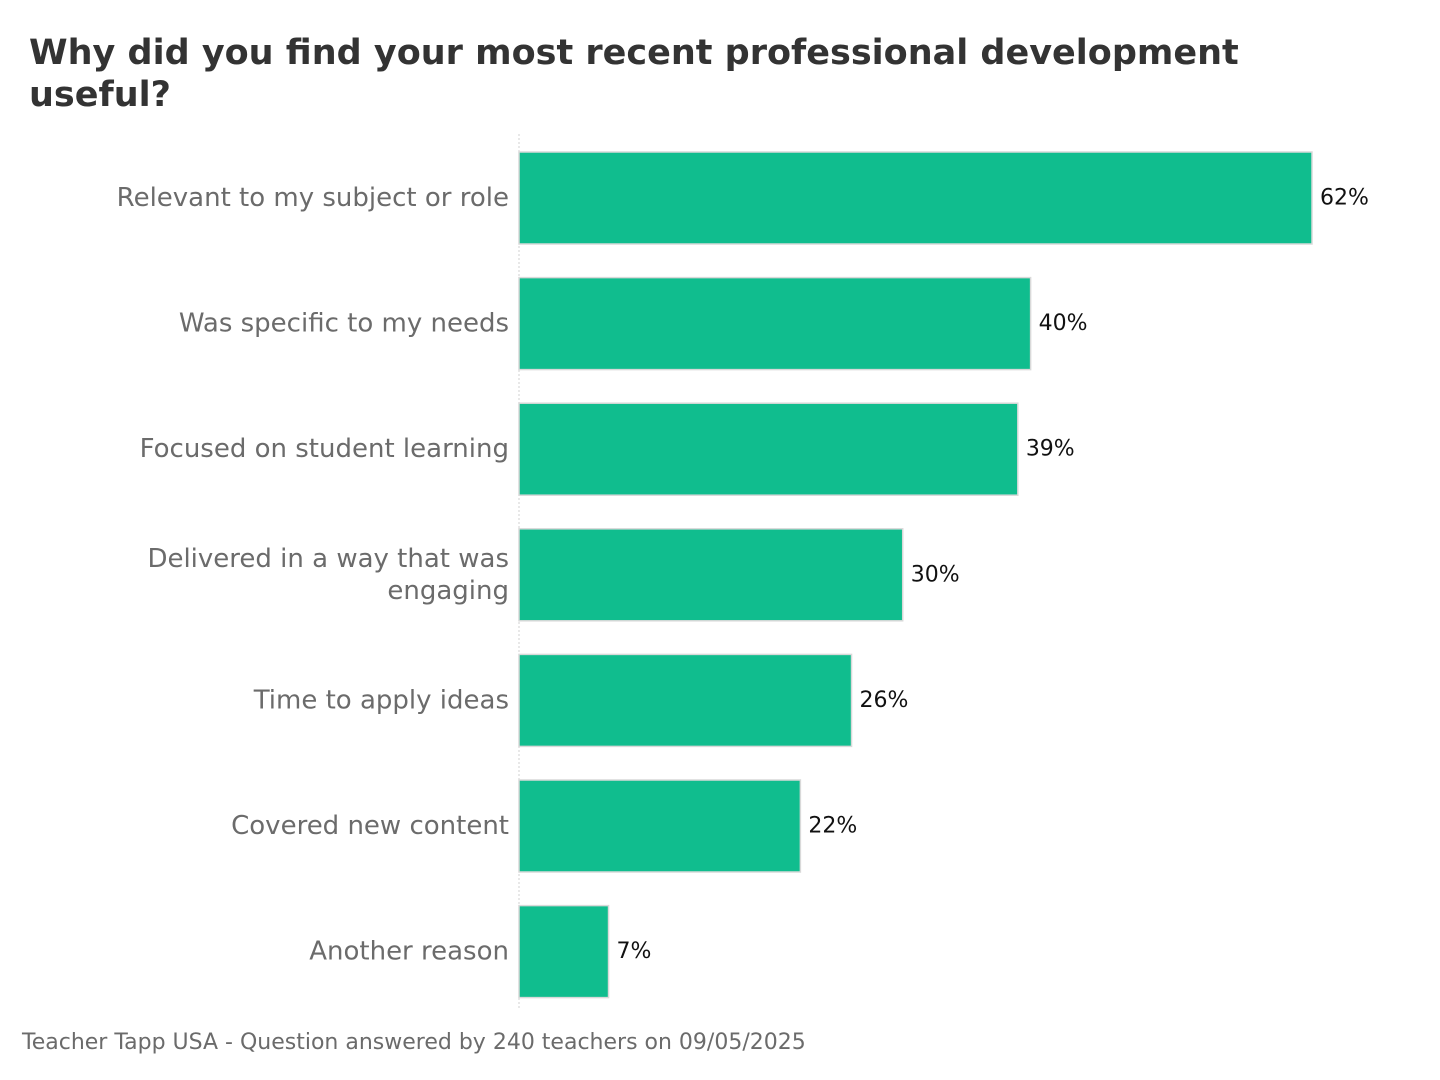 This screenshot has height=1080, width=1440. I want to click on bar-value-label: 40%, so click(1063, 323).